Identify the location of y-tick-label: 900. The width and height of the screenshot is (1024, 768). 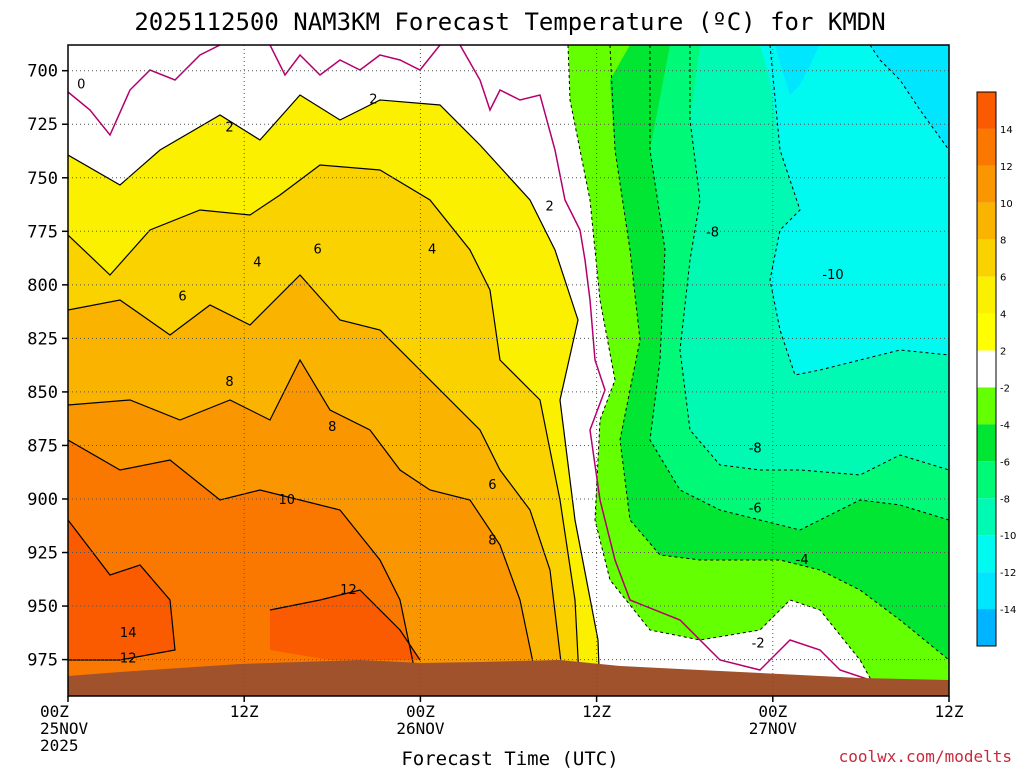
(42, 500).